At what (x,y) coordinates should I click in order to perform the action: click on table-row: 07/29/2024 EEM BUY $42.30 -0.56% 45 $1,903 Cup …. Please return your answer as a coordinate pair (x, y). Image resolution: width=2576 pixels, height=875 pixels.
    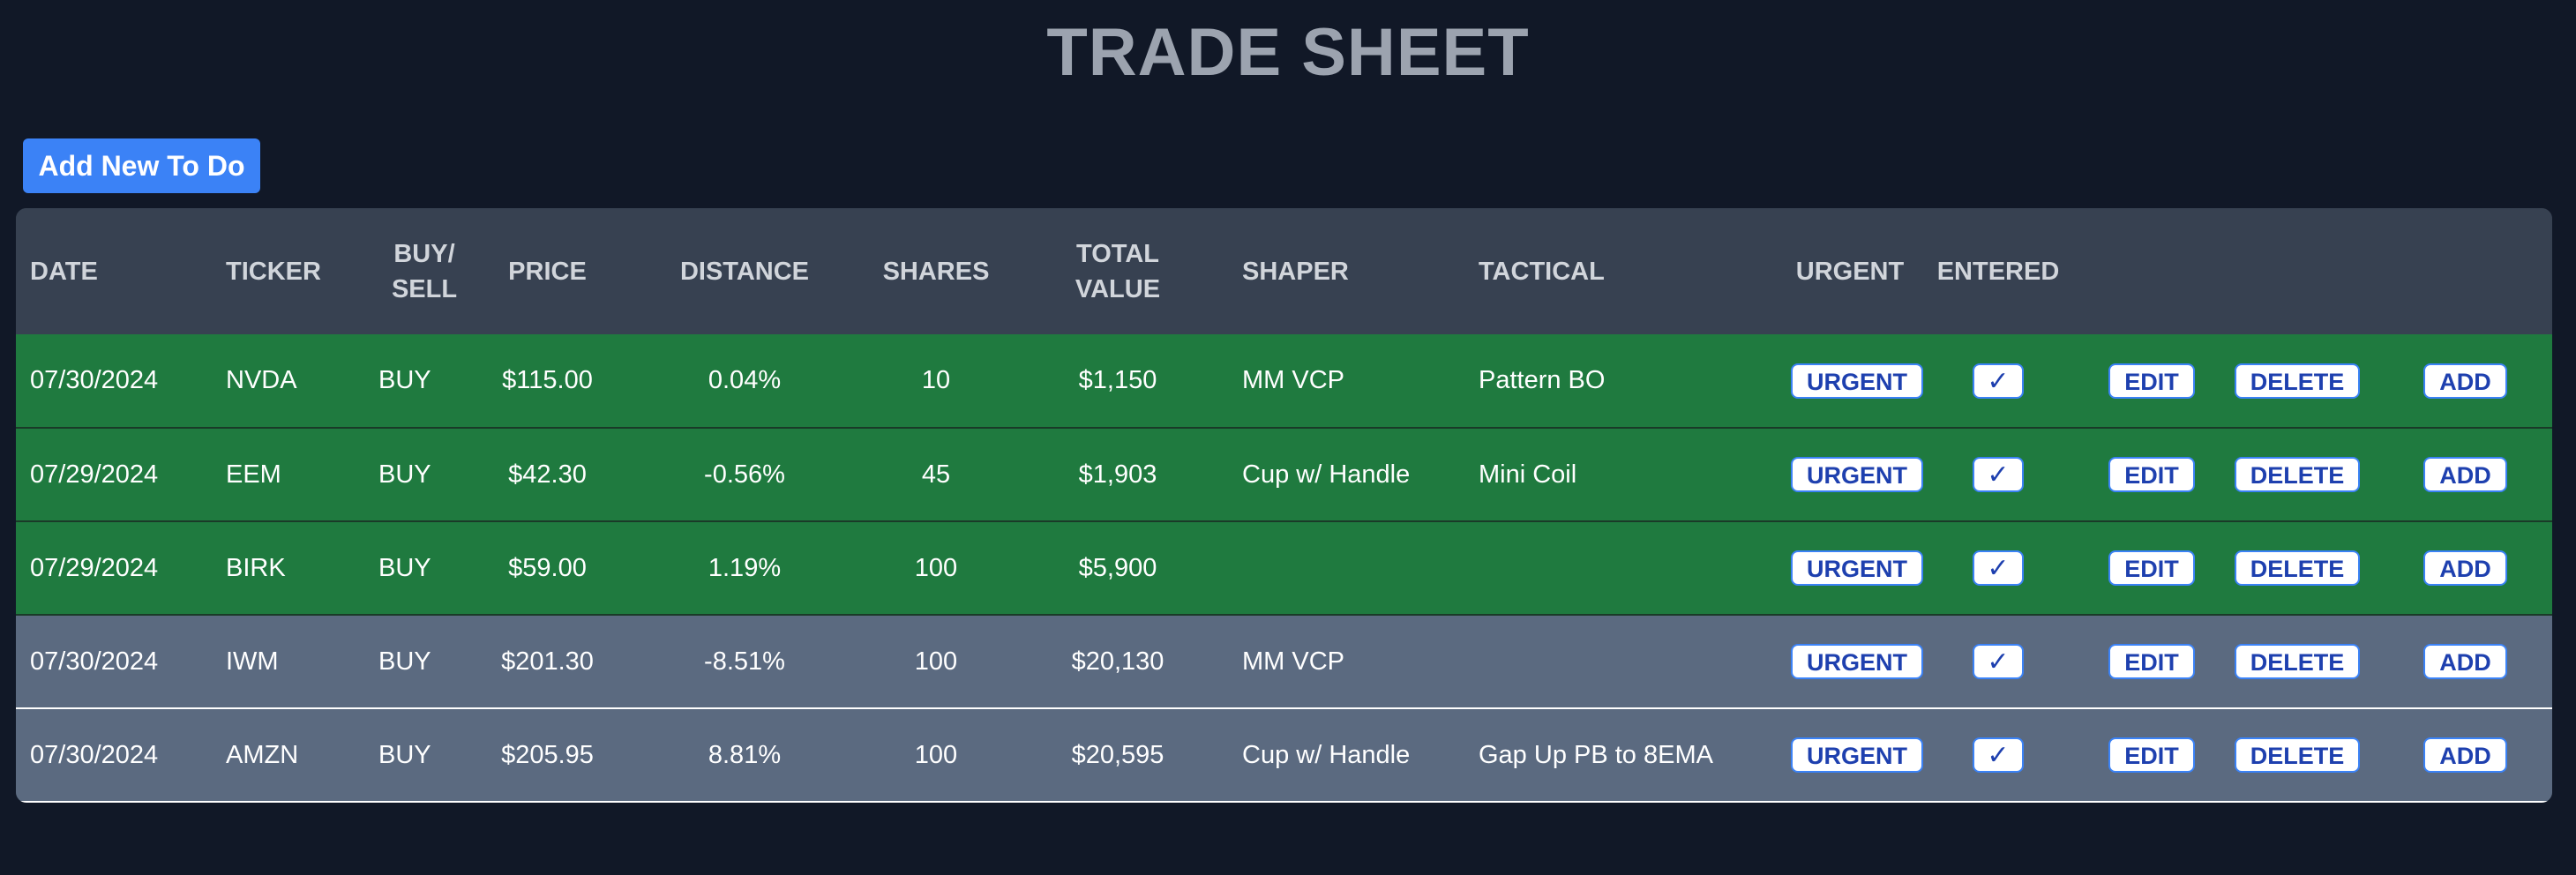
    Looking at the image, I should click on (1284, 474).